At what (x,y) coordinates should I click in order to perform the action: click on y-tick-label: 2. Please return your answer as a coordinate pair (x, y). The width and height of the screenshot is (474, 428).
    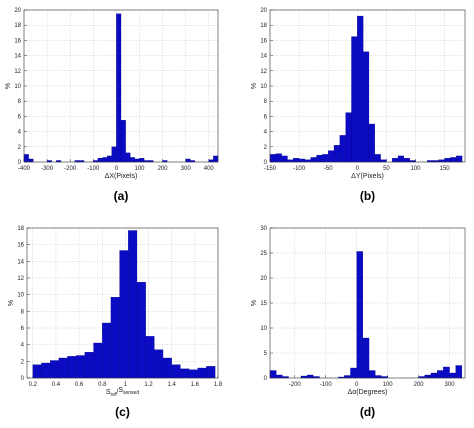
    Looking at the image, I should click on (23, 362).